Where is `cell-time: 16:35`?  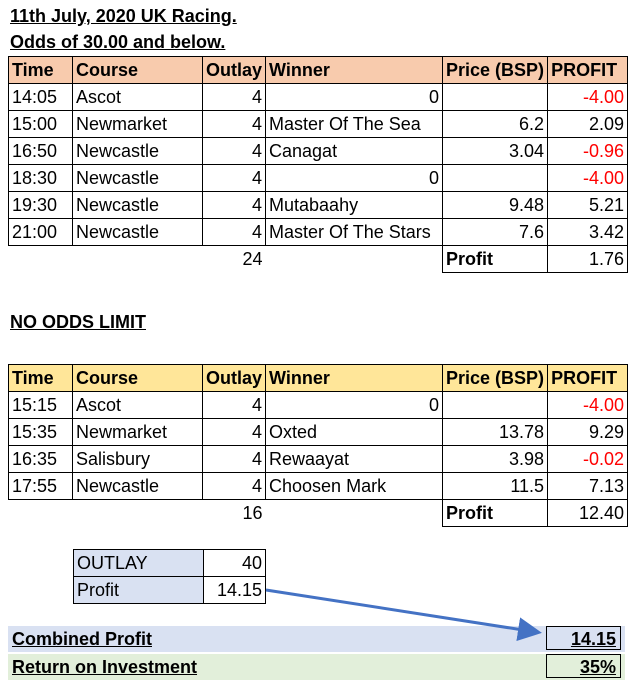 cell-time: 16:35 is located at coordinates (40, 459).